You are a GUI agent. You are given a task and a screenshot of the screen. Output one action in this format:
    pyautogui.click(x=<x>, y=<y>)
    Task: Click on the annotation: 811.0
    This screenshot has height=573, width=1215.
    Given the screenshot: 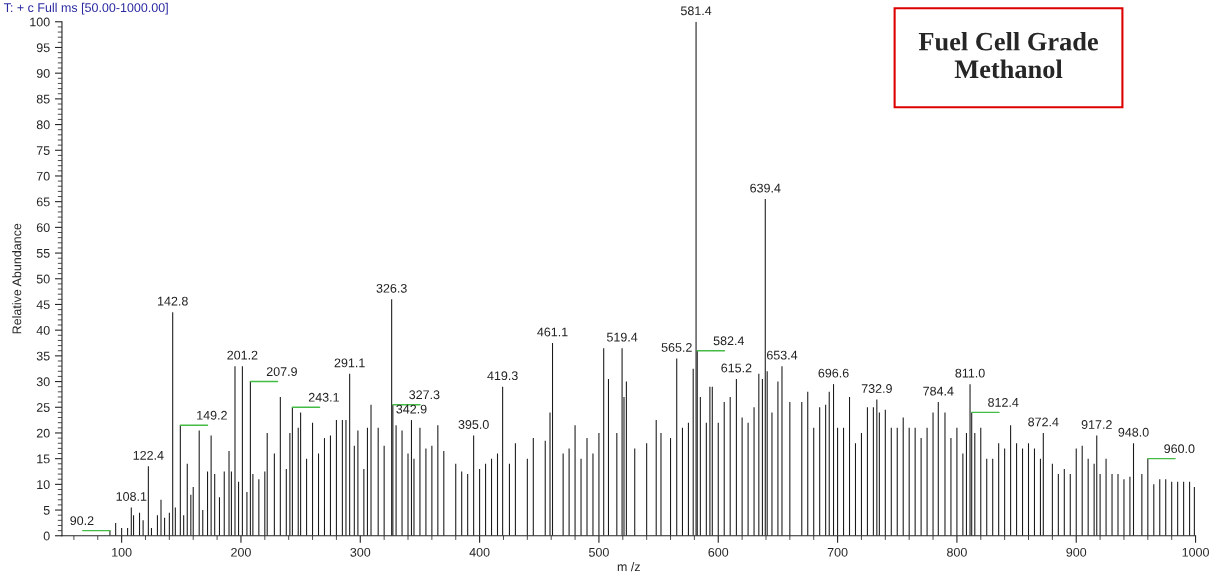 What is the action you would take?
    pyautogui.click(x=970, y=373)
    